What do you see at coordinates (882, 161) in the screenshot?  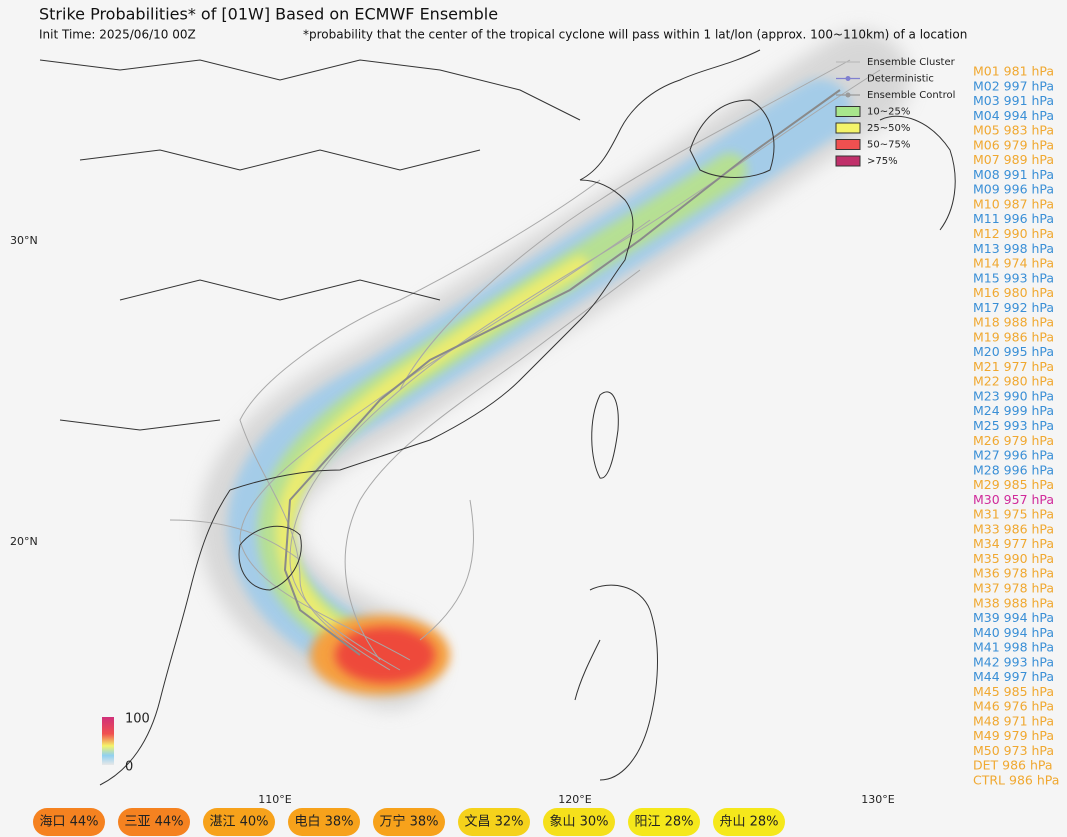 I see `legend-label: >75%` at bounding box center [882, 161].